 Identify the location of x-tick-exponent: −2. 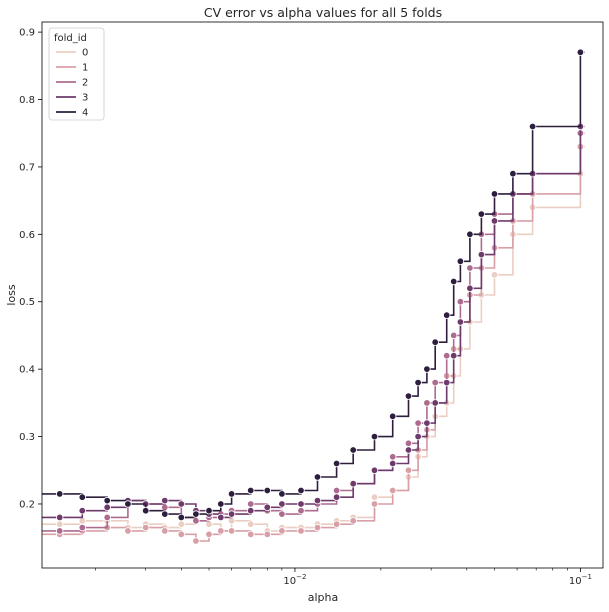
(301, 577).